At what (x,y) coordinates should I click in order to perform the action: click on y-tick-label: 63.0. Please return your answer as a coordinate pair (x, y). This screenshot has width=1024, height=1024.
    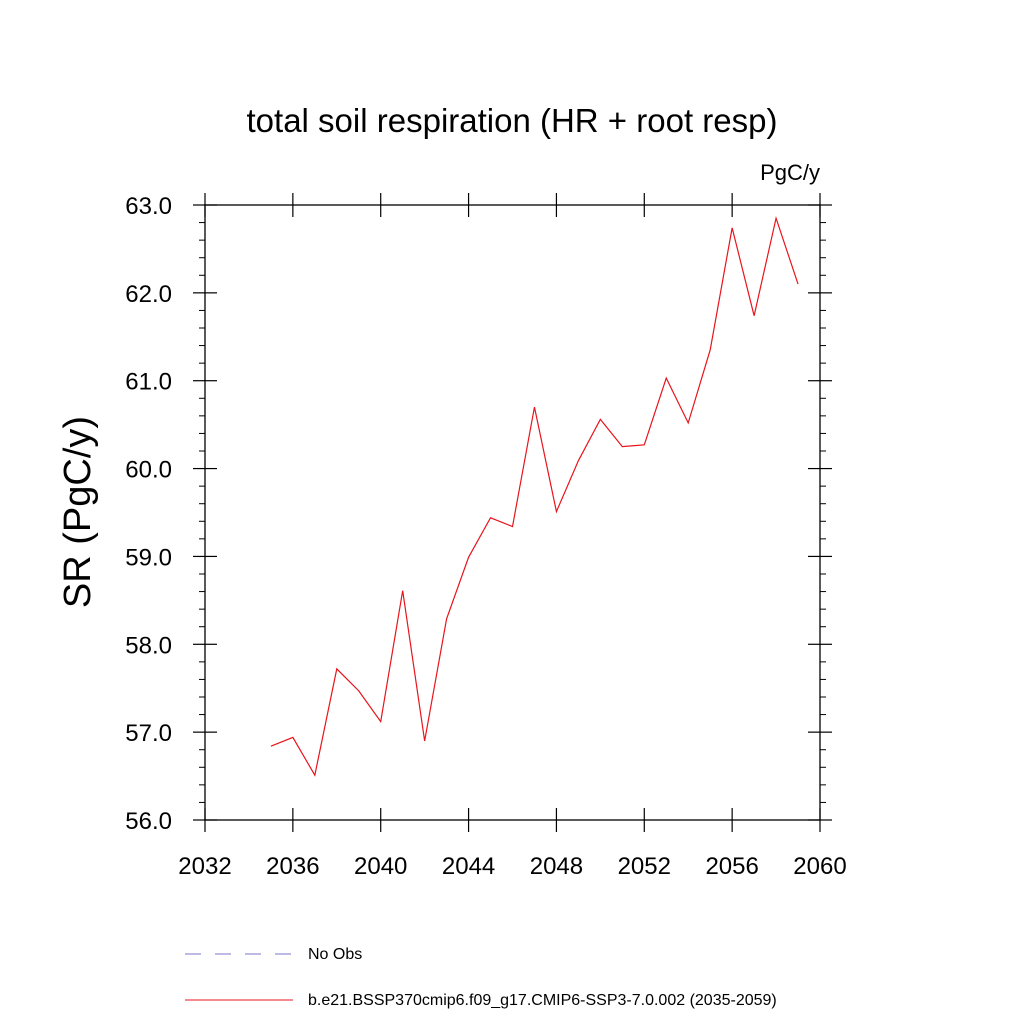
    Looking at the image, I should click on (148, 206).